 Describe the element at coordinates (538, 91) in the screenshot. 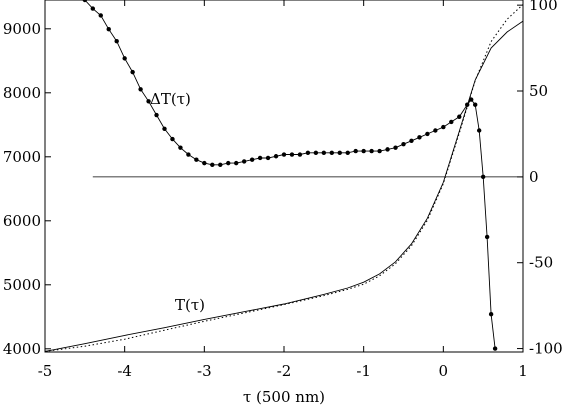

I see `y-right-tick-label: 50` at that location.